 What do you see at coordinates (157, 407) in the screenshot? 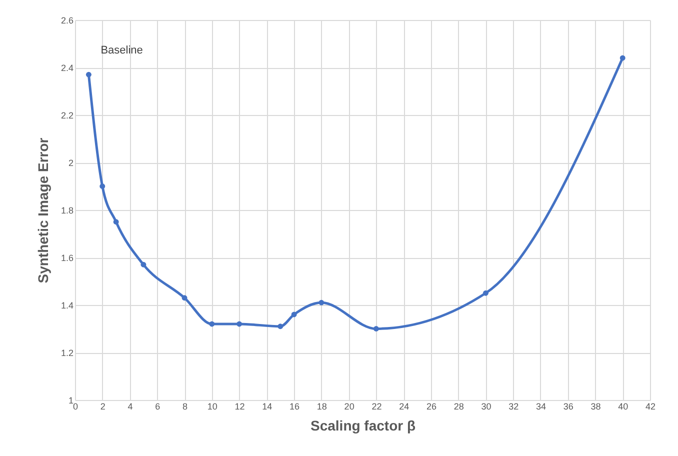
I see `x-tick-label: 6` at bounding box center [157, 407].